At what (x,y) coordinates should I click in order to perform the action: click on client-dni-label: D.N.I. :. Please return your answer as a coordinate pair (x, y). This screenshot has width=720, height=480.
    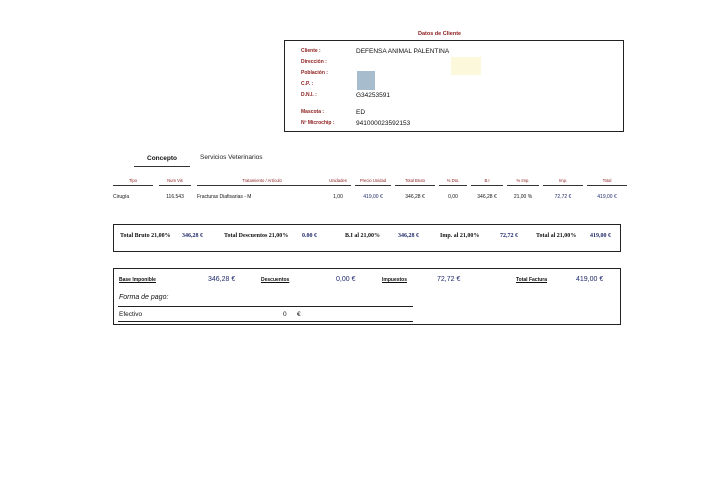
    Looking at the image, I should click on (309, 95).